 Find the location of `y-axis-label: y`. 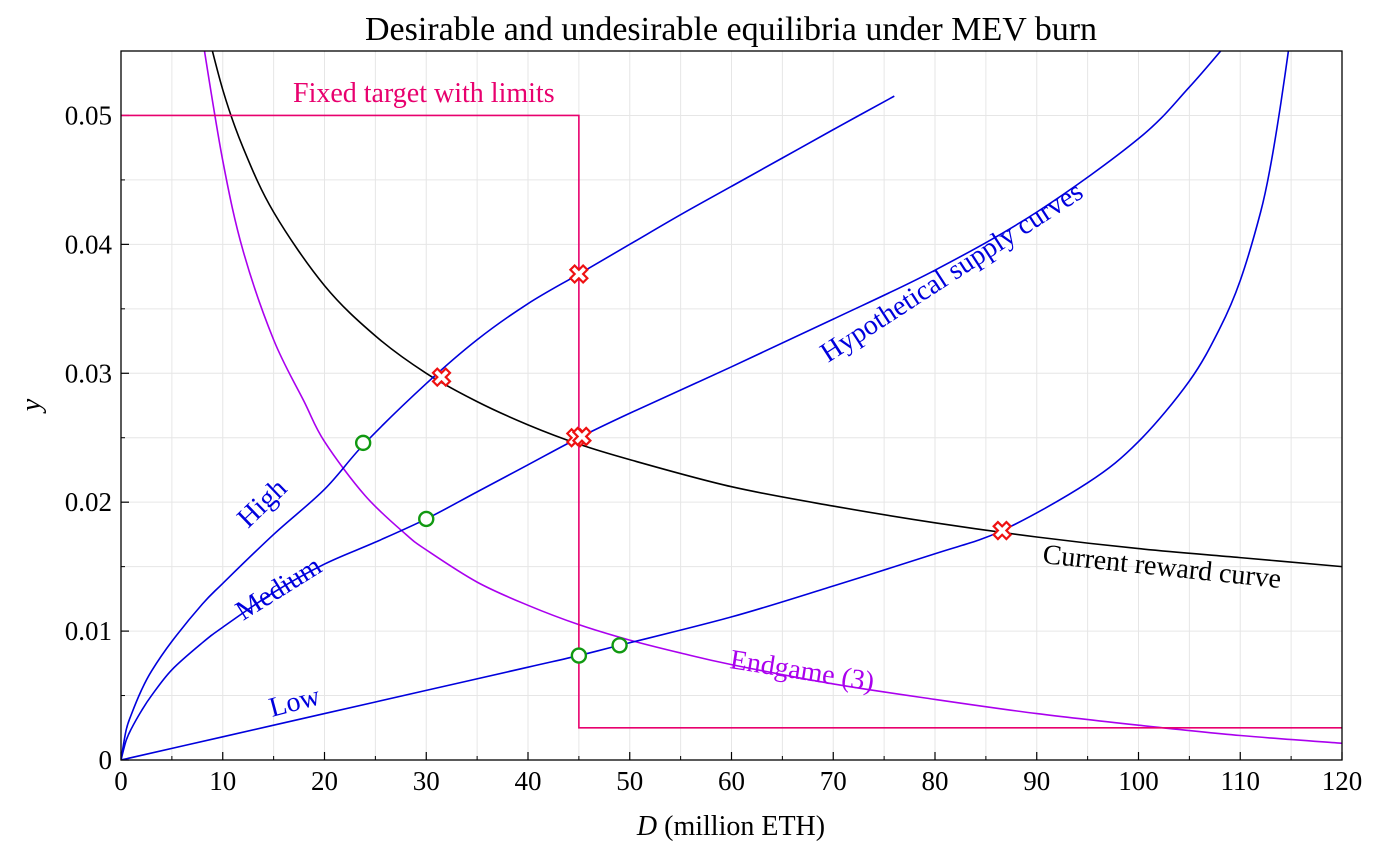

y-axis-label: y is located at coordinates (31, 406).